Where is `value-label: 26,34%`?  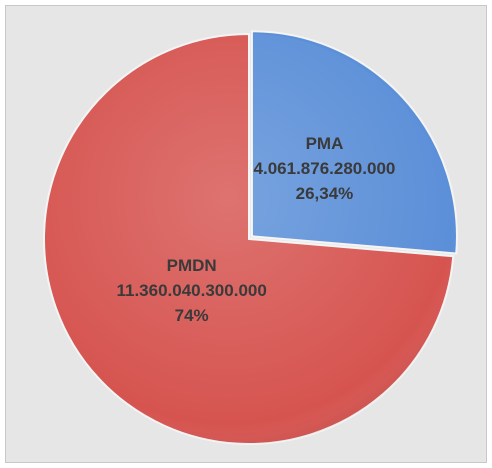
value-label: 26,34% is located at coordinates (325, 193).